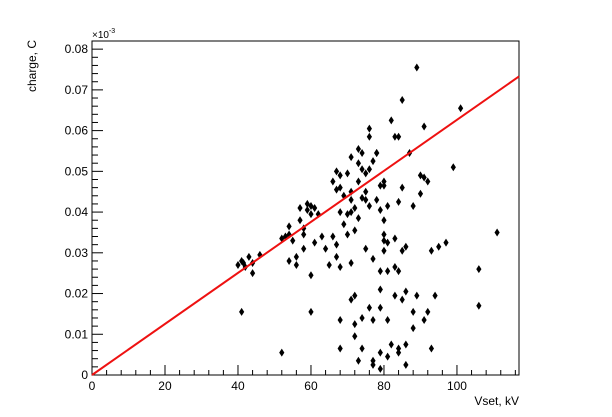 This screenshot has width=612, height=417. I want to click on y-tick-label: 0.05, so click(77, 171).